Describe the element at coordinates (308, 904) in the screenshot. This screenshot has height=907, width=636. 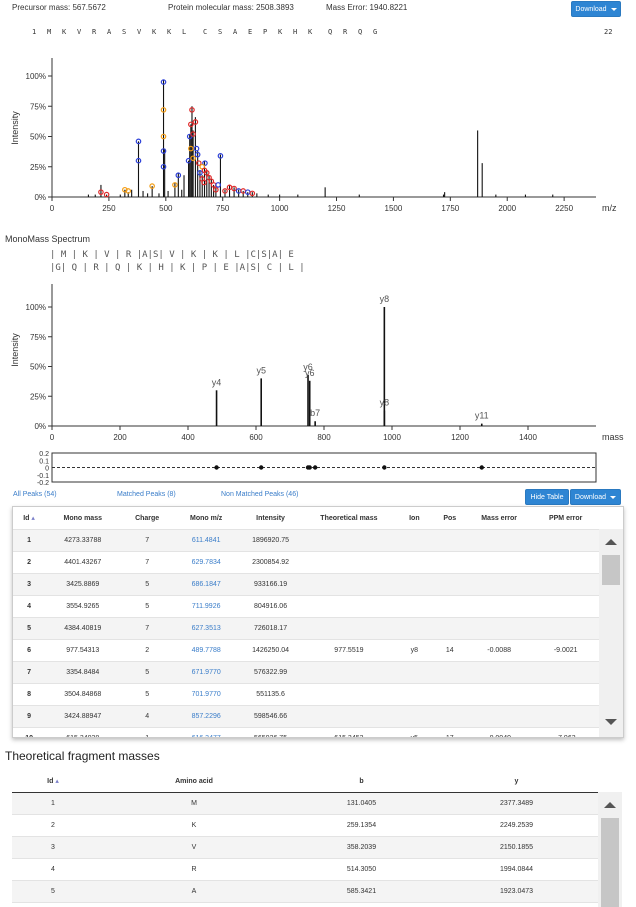
I see `table-row: 6S672.37411836.0153` at that location.